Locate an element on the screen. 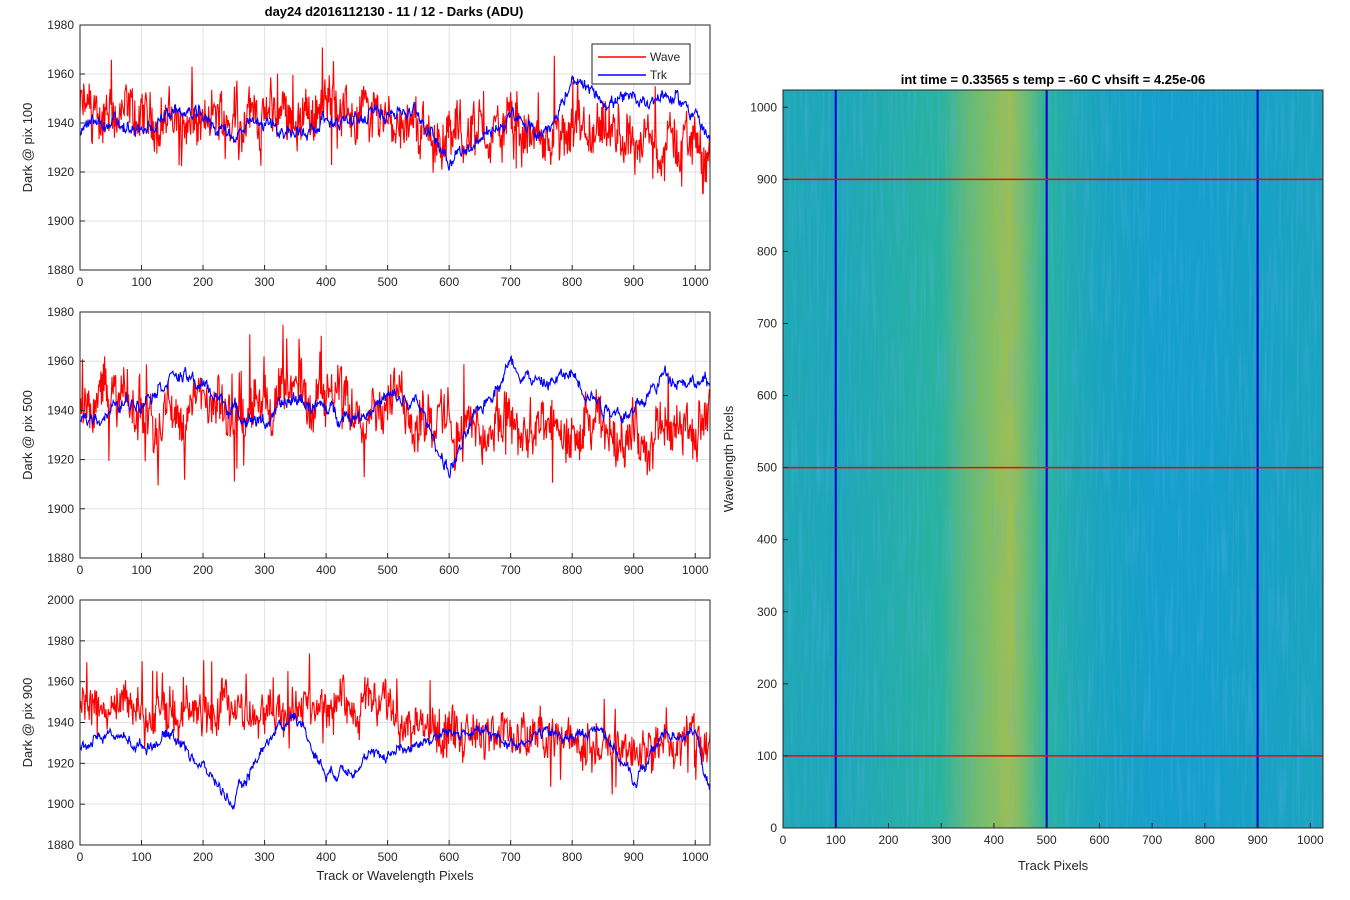 This screenshot has height=900, width=1350. y-tick-label: 200 is located at coordinates (767, 684).